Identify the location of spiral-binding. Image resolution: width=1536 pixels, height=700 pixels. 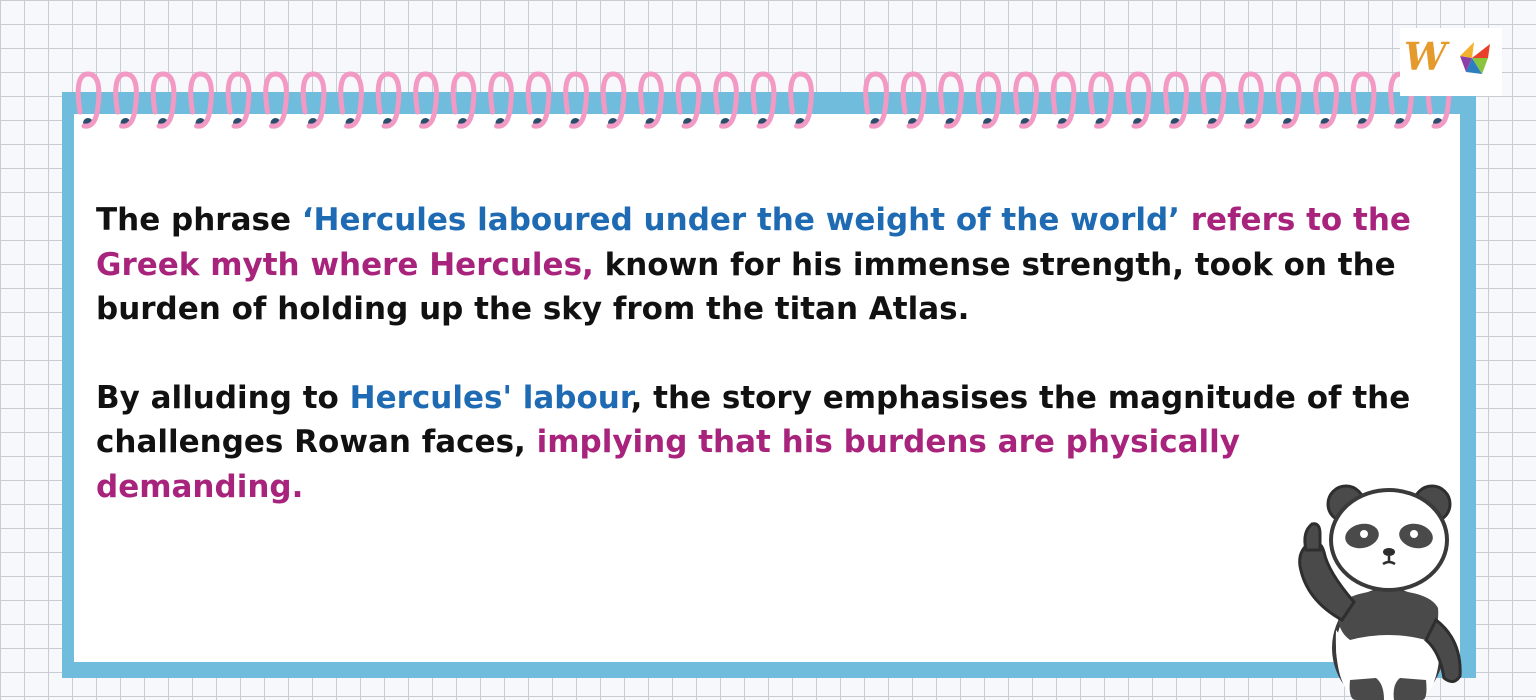
(763, 100).